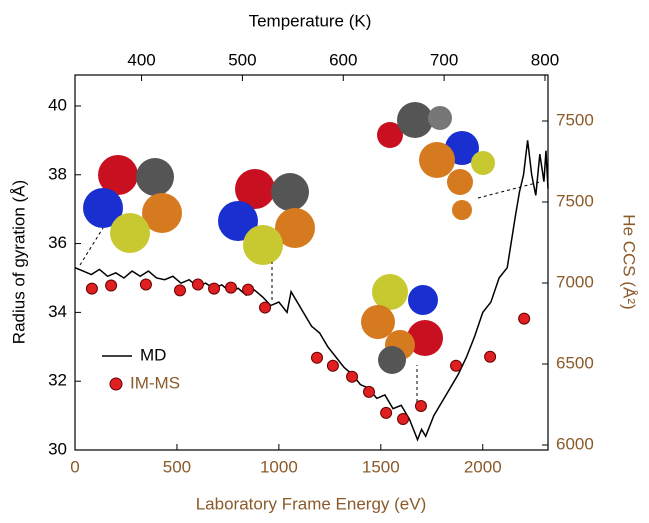 This screenshot has height=523, width=649. What do you see at coordinates (575, 281) in the screenshot?
I see `y2-tick-label: 7000` at bounding box center [575, 281].